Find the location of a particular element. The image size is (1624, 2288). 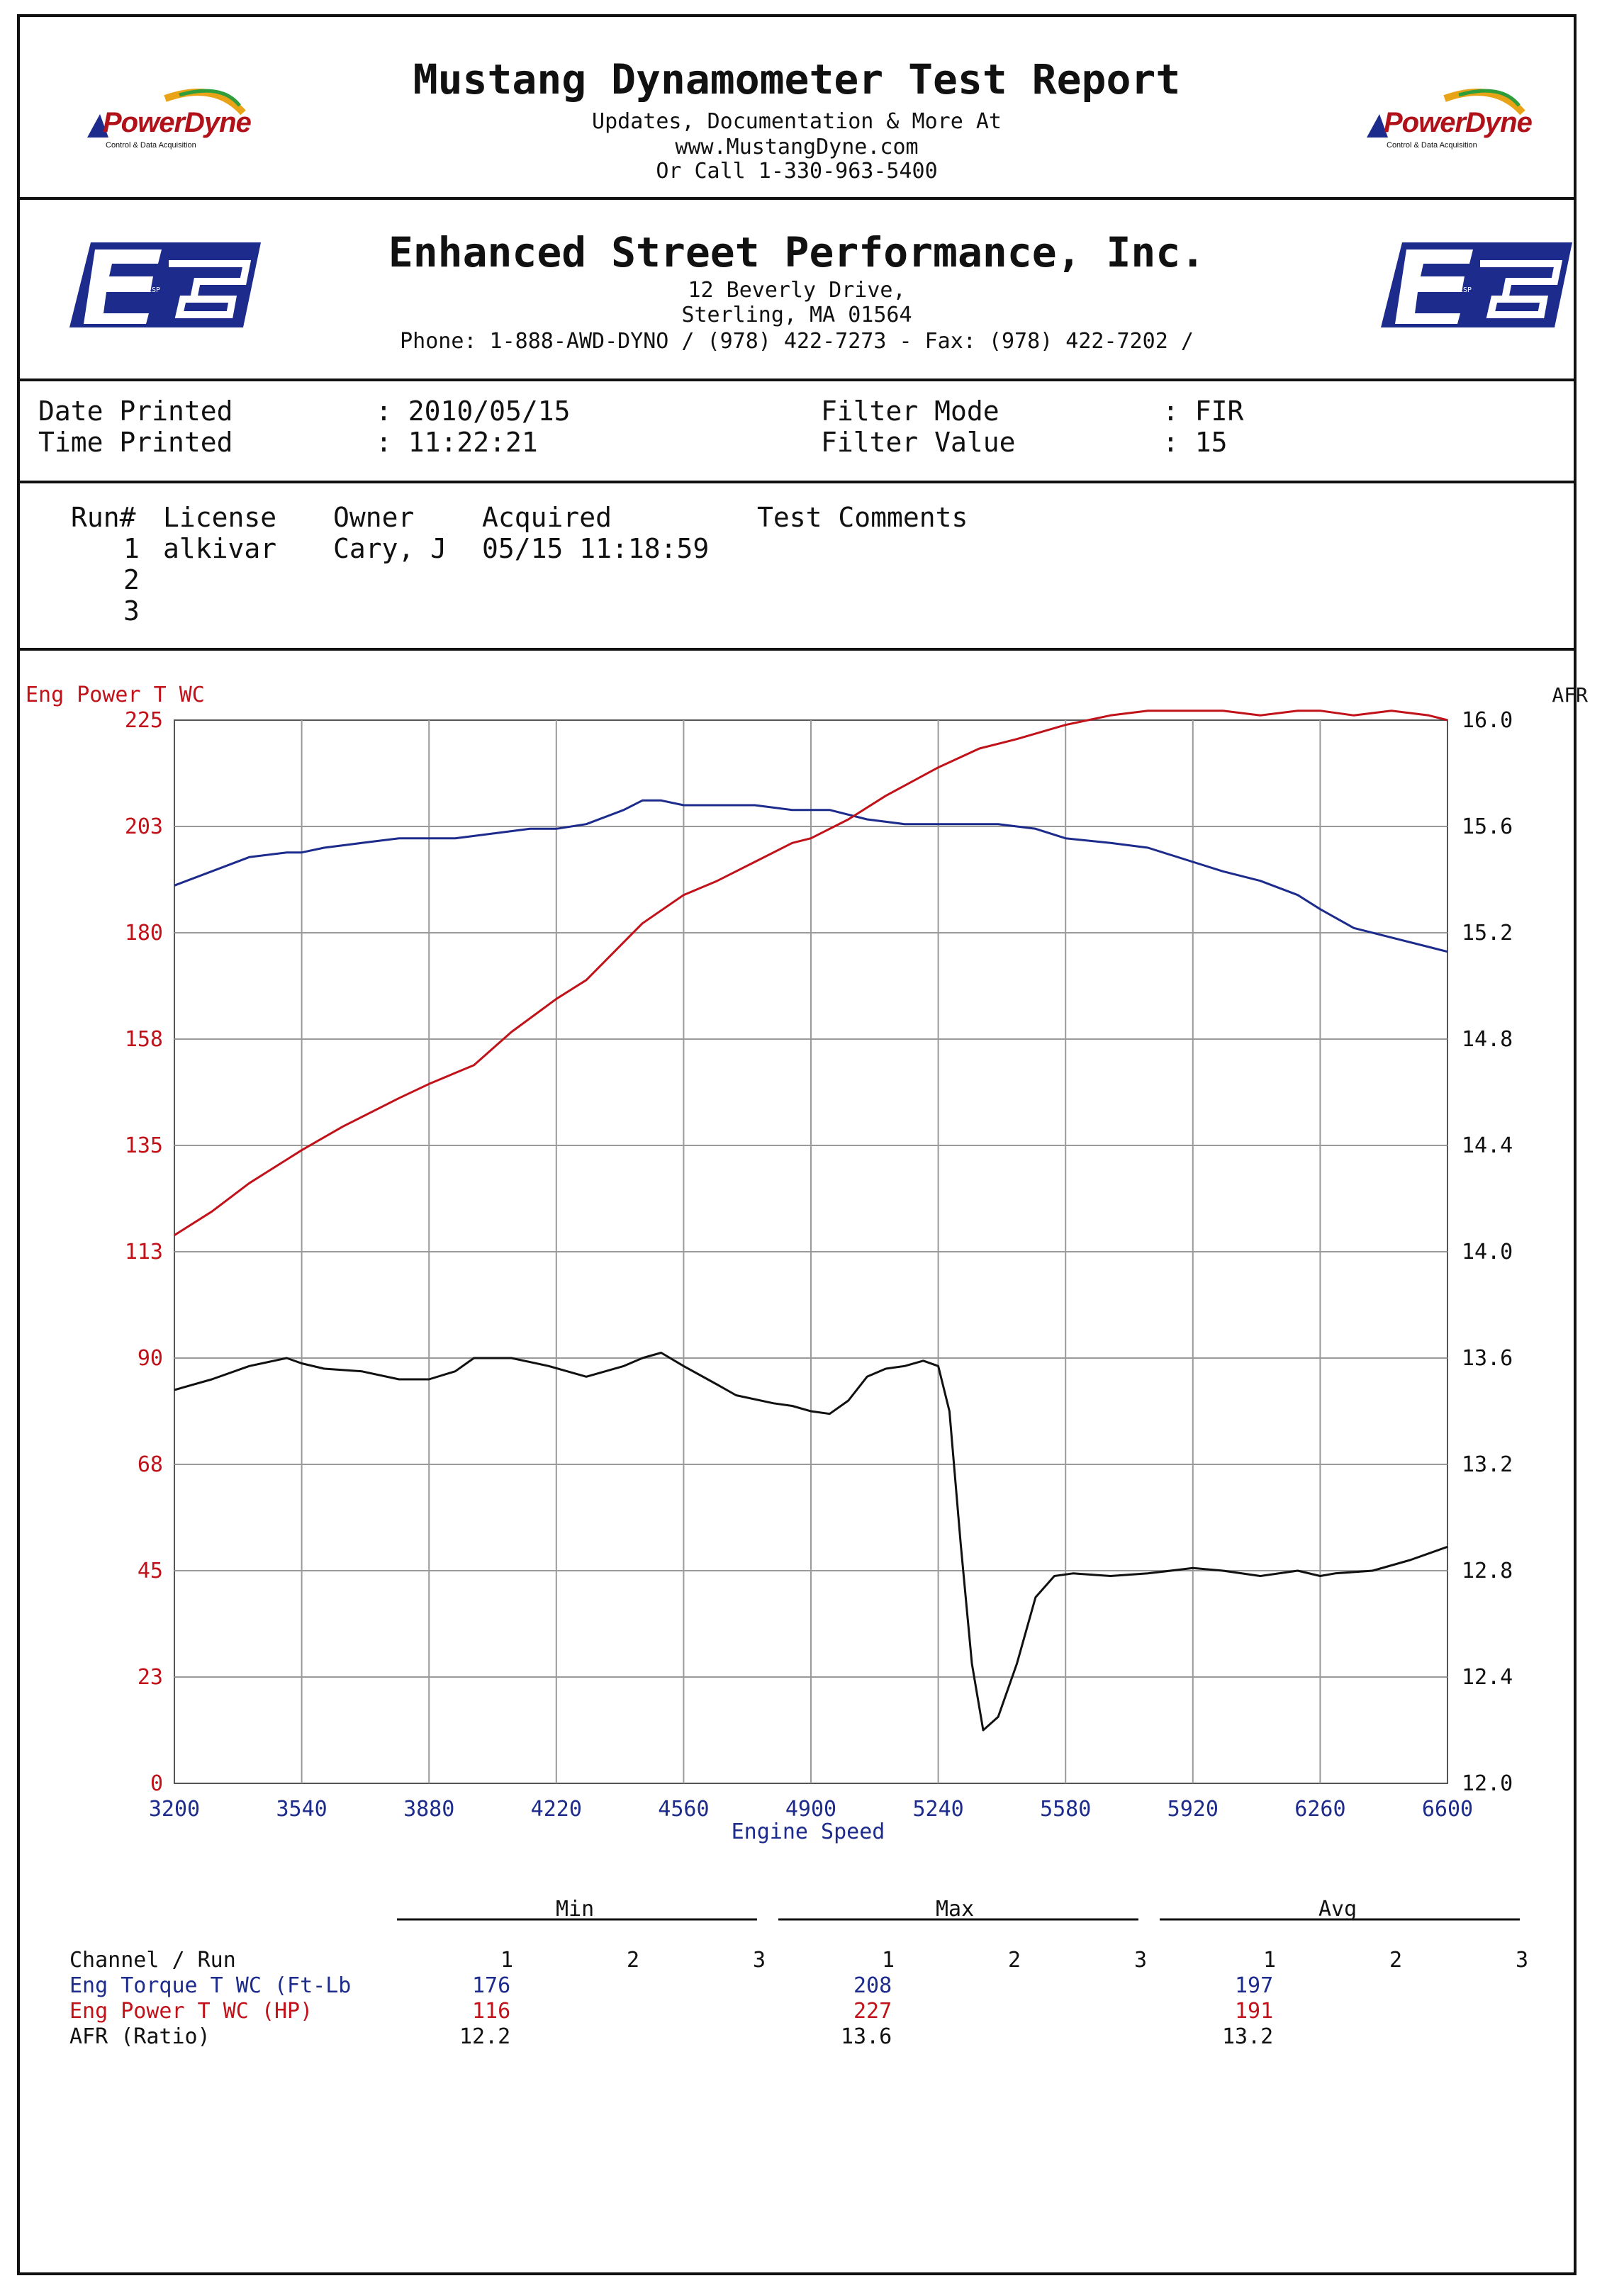

y-right-tick-label: 14.4 is located at coordinates (1487, 1145).